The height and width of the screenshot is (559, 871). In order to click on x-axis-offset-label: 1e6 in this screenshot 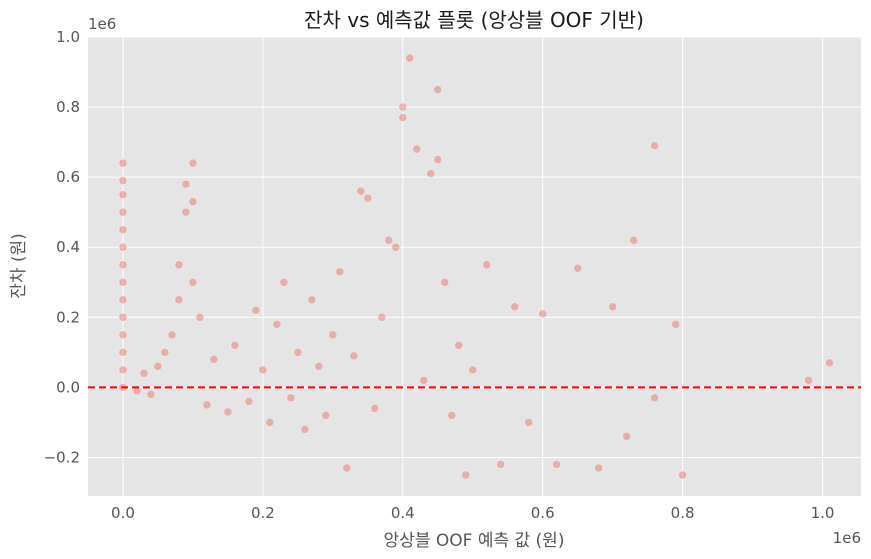, I will do `click(847, 538)`.